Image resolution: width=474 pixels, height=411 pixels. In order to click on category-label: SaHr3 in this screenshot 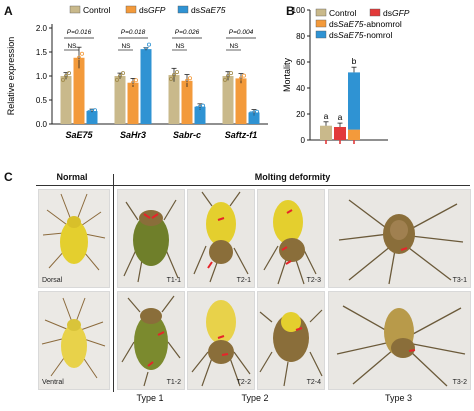, I will do `click(133, 135)`.